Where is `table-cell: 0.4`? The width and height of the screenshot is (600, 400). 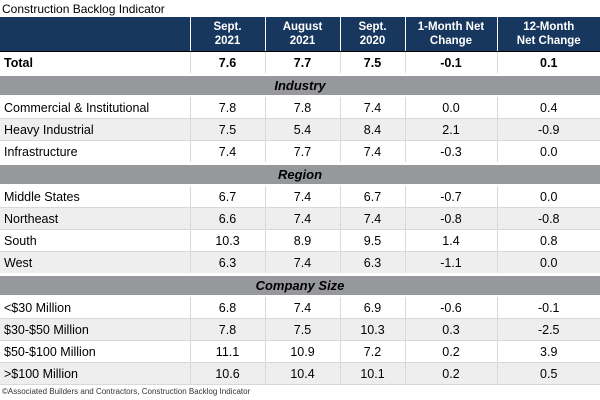 table-cell: 0.4 is located at coordinates (548, 107).